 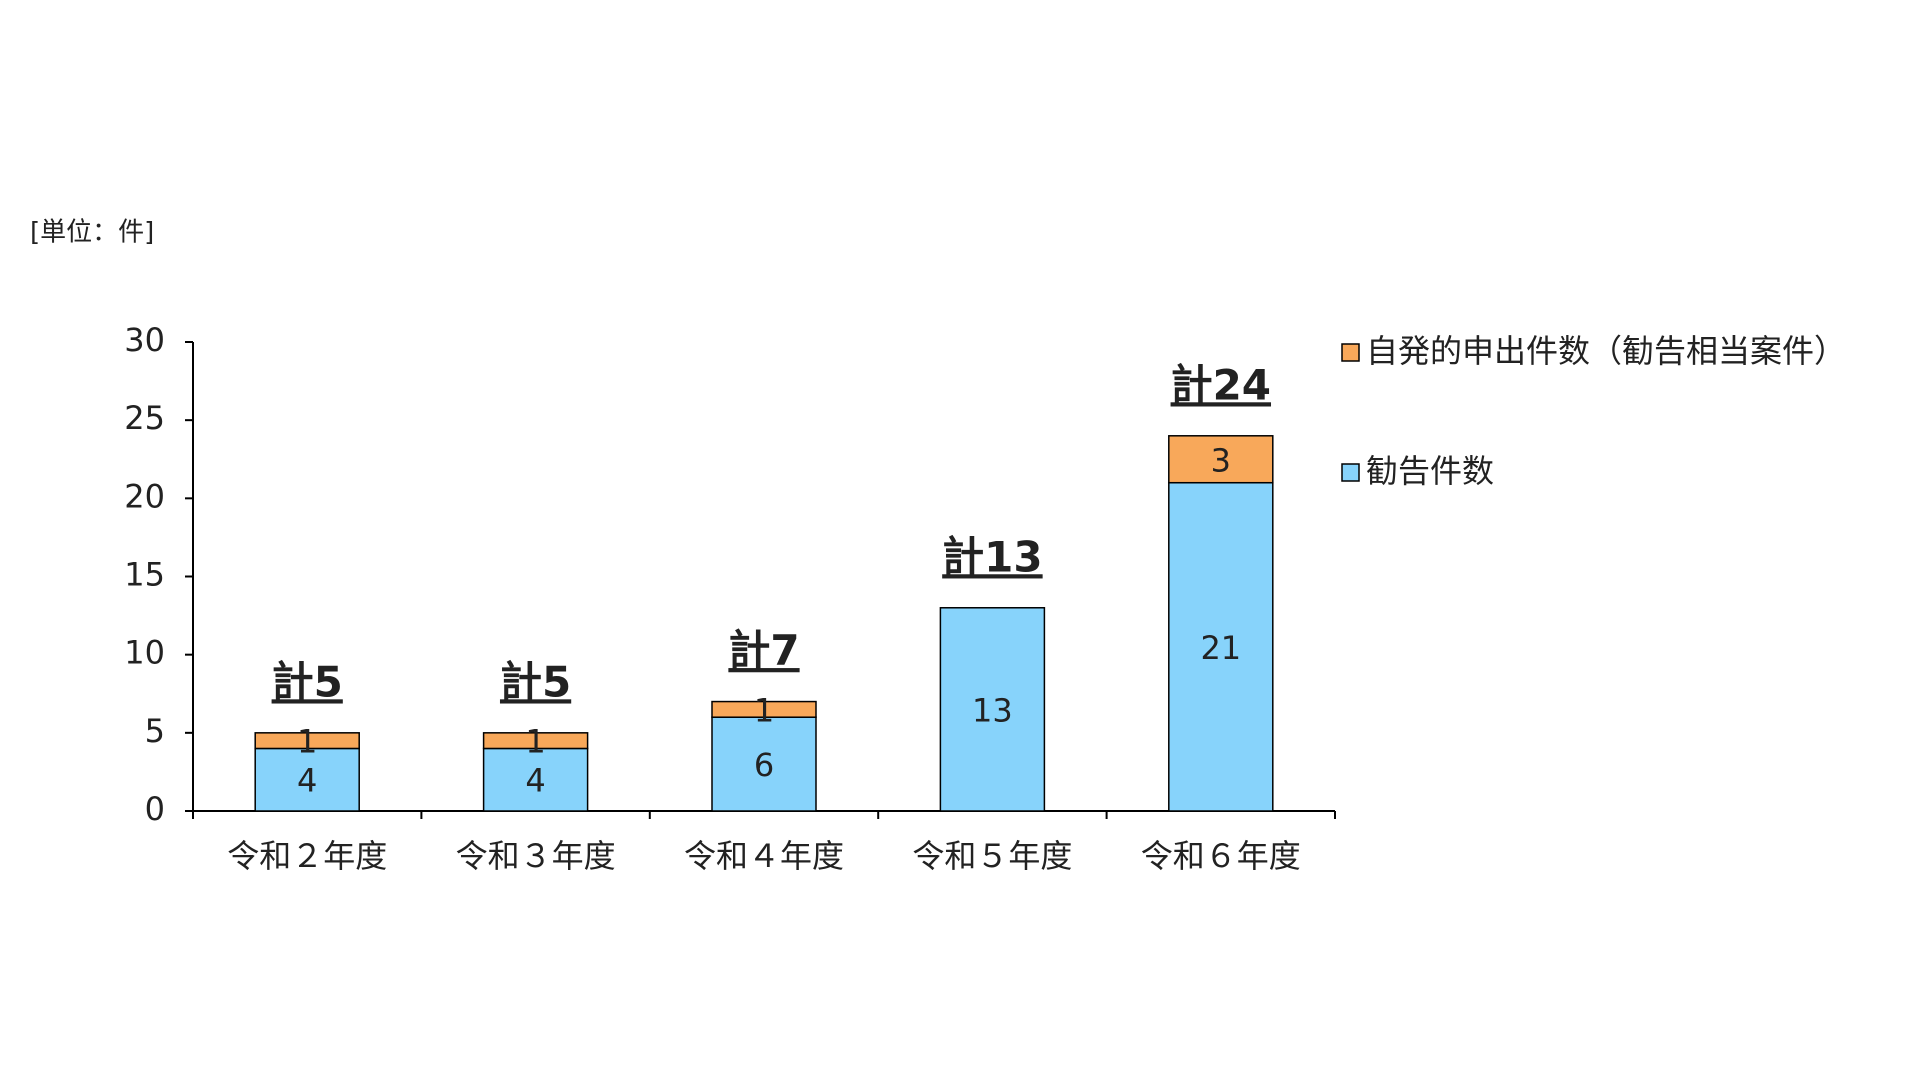 What do you see at coordinates (1221, 856) in the screenshot?
I see `x-tick-label: 令和６年度` at bounding box center [1221, 856].